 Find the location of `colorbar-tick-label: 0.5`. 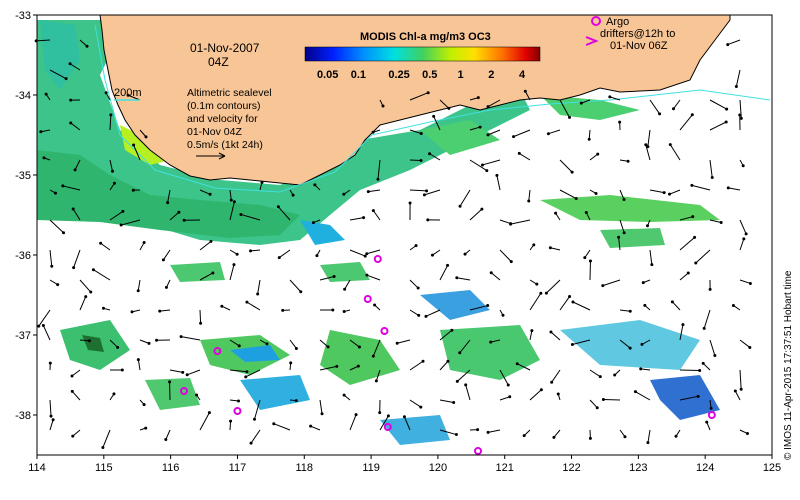

colorbar-tick-label: 0.5 is located at coordinates (429, 75).